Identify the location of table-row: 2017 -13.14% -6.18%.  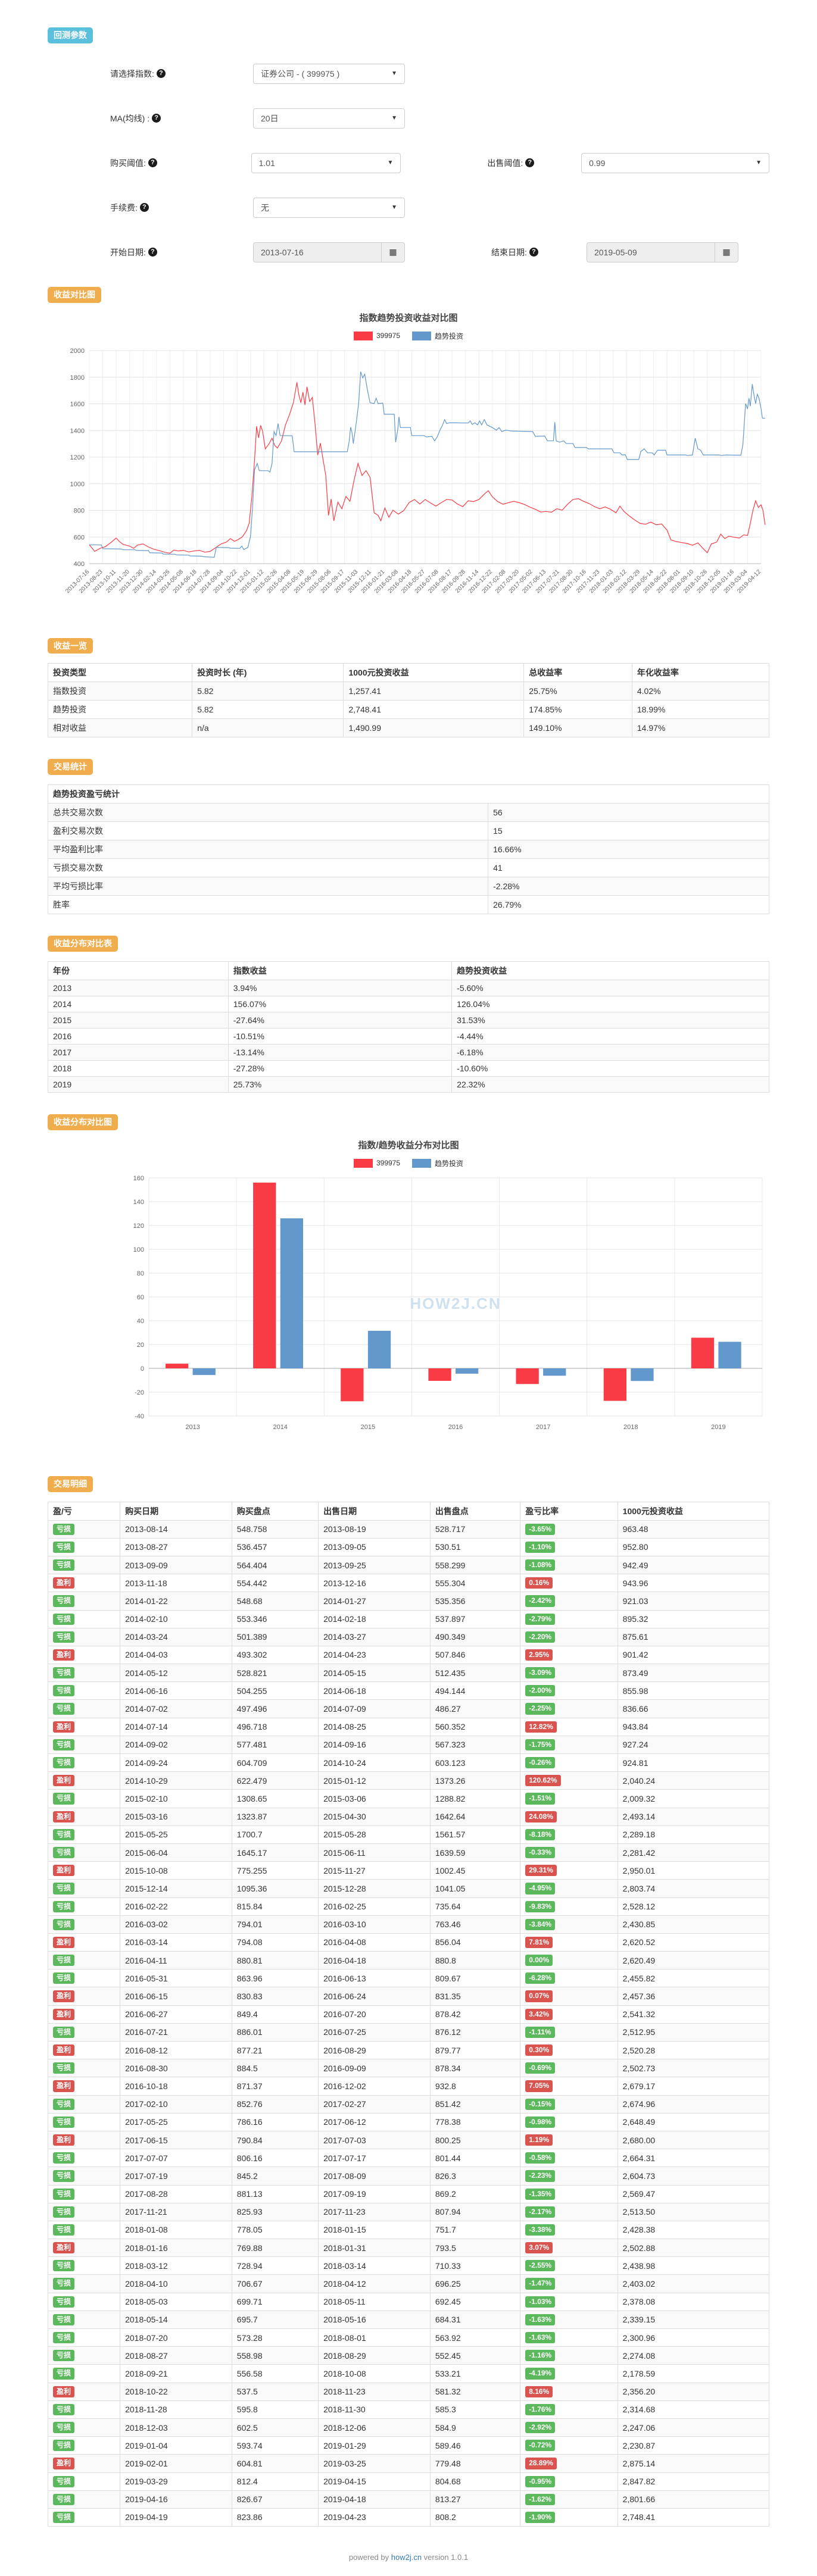
(408, 1052).